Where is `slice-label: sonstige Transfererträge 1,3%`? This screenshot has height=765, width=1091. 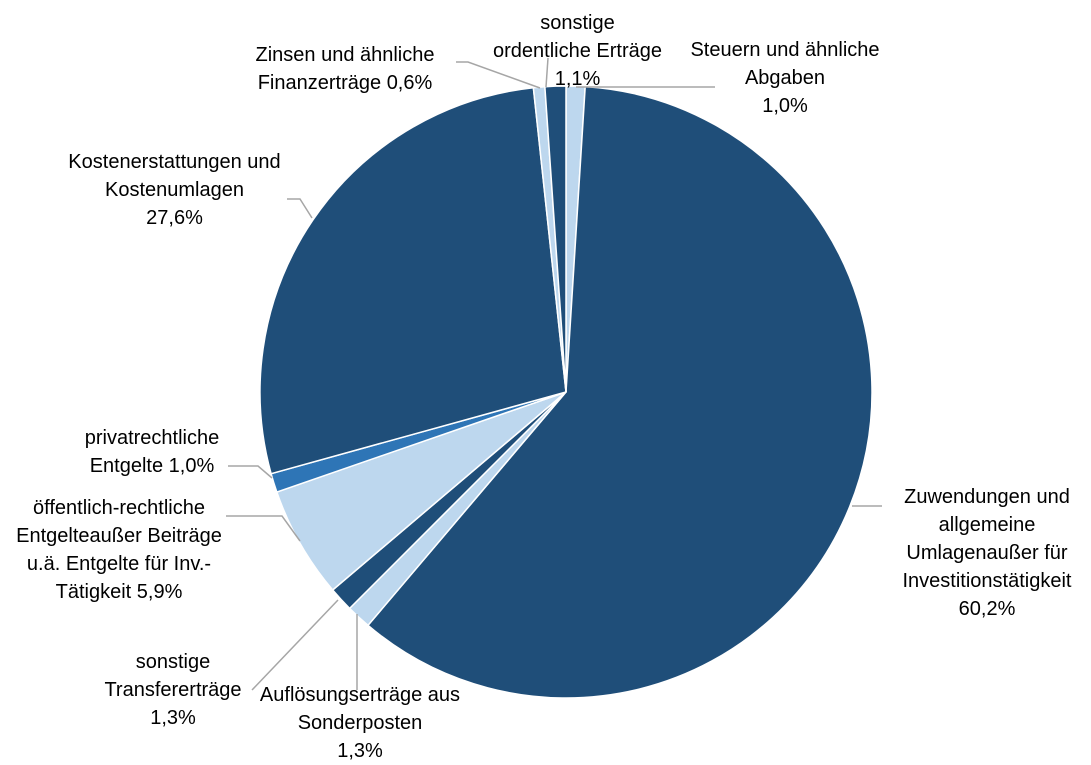 slice-label: sonstige Transfererträge 1,3% is located at coordinates (173, 690).